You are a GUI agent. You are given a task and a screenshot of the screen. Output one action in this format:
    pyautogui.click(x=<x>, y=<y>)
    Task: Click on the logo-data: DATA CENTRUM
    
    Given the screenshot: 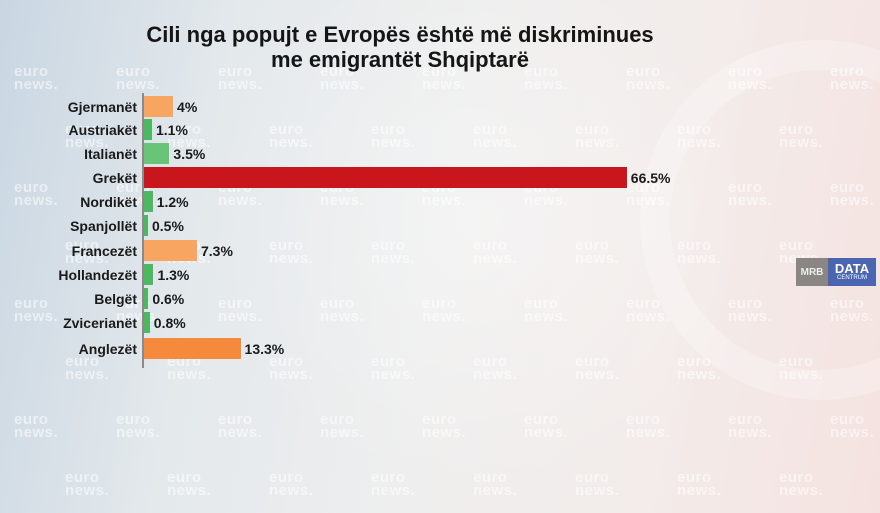 What is the action you would take?
    pyautogui.click(x=852, y=272)
    